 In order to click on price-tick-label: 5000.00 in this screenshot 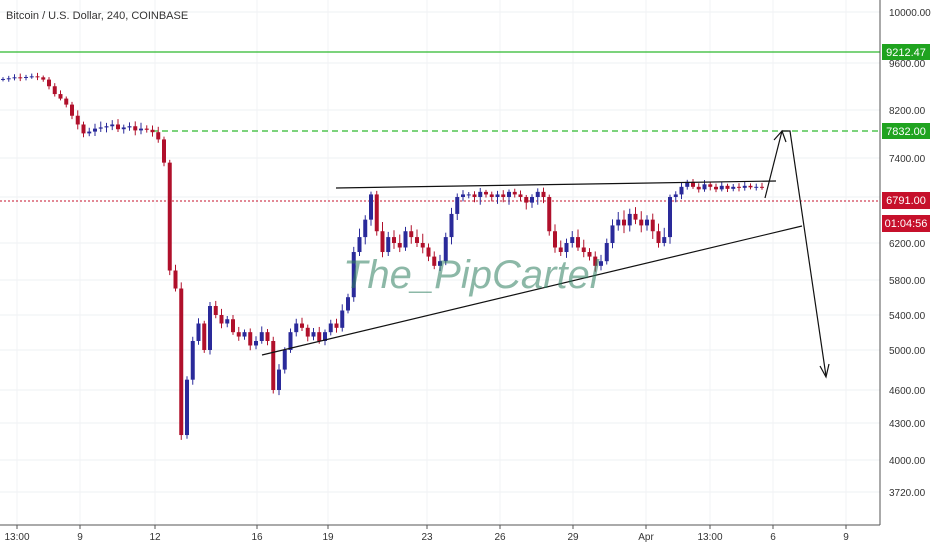, I will do `click(907, 351)`.